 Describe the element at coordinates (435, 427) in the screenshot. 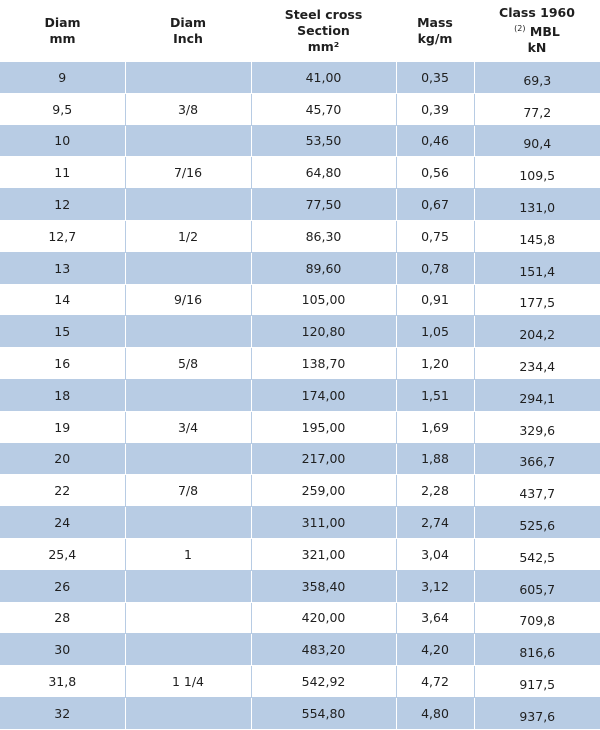

I see `cell-mass: 1,69` at that location.